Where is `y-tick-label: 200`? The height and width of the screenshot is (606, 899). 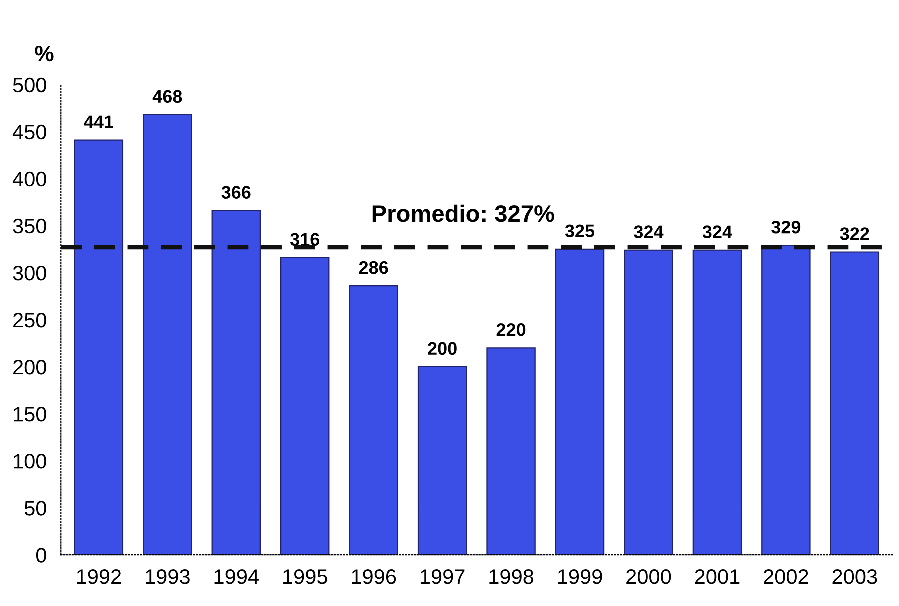
y-tick-label: 200 is located at coordinates (30, 367).